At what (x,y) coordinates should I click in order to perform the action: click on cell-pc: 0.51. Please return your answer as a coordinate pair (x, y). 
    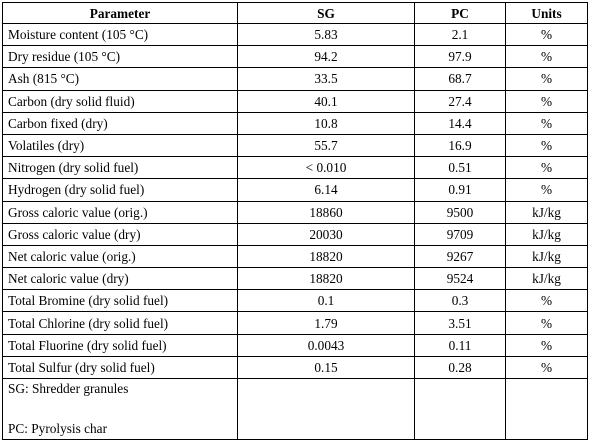
    Looking at the image, I should click on (460, 168).